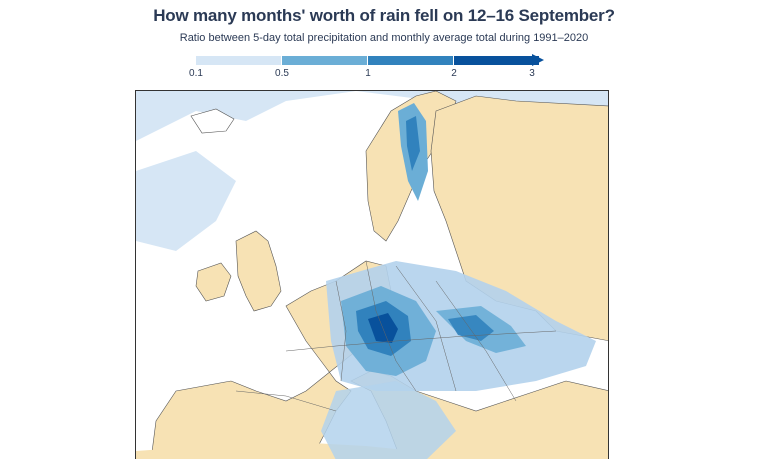 This screenshot has width=768, height=459. Describe the element at coordinates (388, 420) in the screenshot. I see `rain-zone-adriatic` at that location.